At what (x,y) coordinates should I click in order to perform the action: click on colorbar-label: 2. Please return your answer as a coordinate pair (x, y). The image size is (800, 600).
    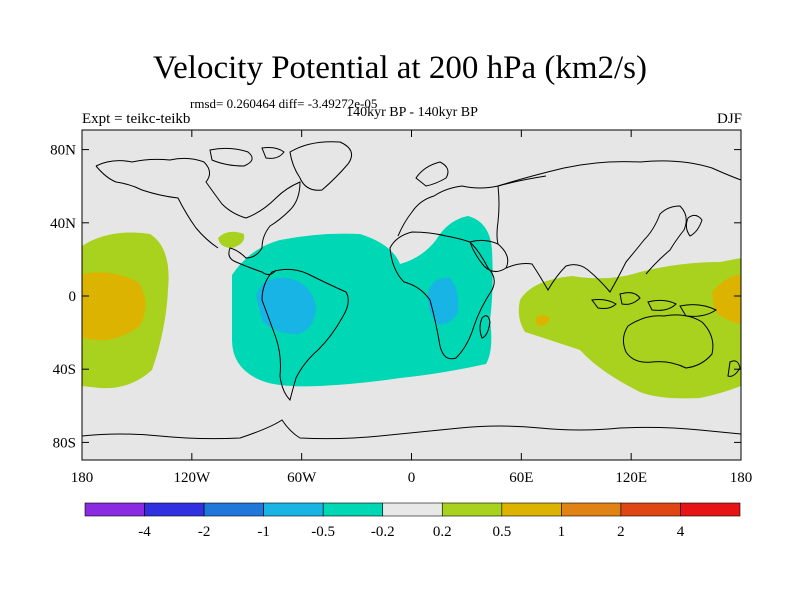
    Looking at the image, I should click on (621, 532).